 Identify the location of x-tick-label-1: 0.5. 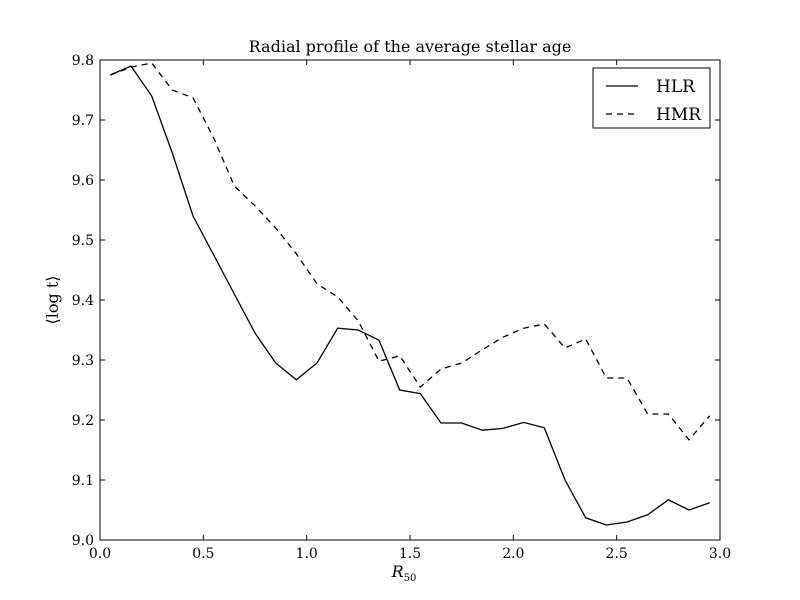
(203, 554).